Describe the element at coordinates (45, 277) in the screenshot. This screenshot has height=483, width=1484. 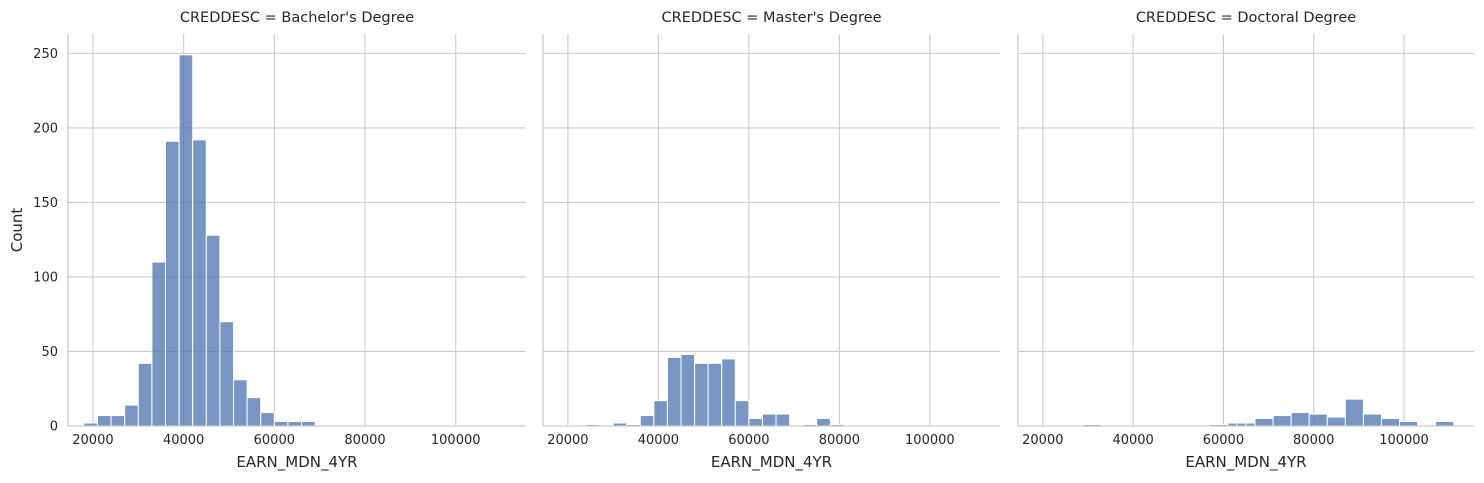
I see `y-tick-label: 100` at that location.